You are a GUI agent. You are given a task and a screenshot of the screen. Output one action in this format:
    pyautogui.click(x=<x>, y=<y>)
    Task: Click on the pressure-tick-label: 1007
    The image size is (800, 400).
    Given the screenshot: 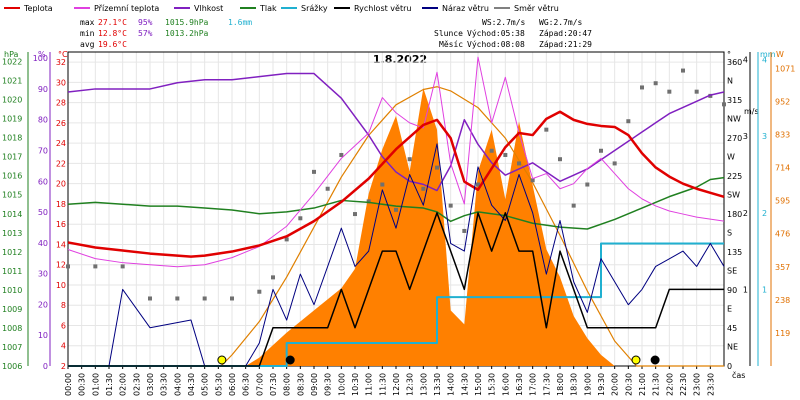 What is the action you would take?
    pyautogui.click(x=12, y=347)
    